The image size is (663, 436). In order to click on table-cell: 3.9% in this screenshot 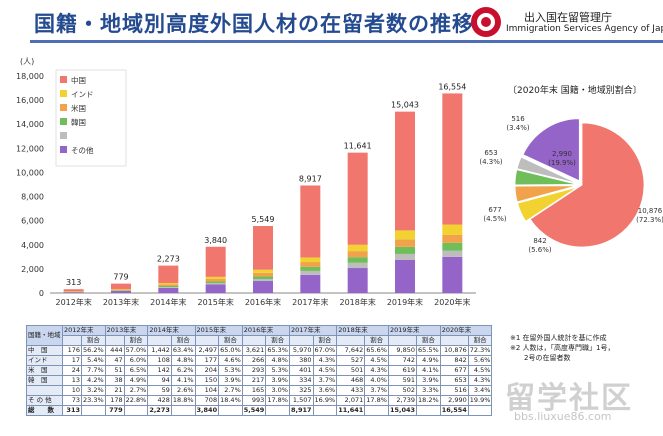, I will do `click(277, 380)`.